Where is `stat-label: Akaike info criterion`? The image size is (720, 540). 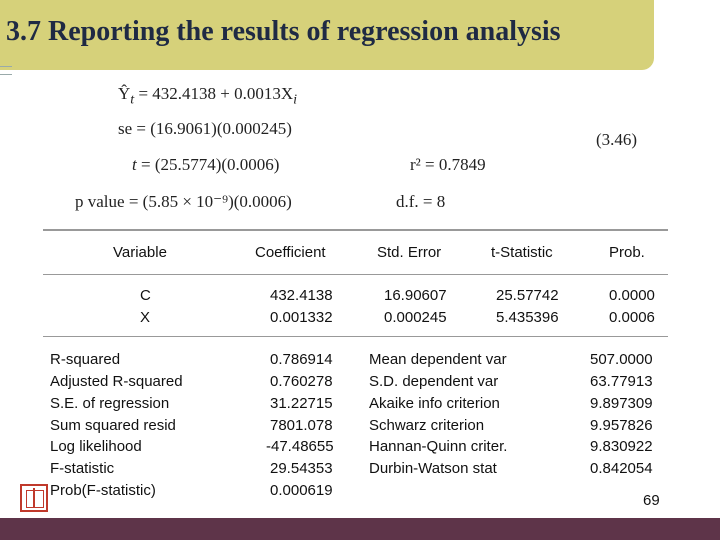 stat-label: Akaike info criterion is located at coordinates (434, 403).